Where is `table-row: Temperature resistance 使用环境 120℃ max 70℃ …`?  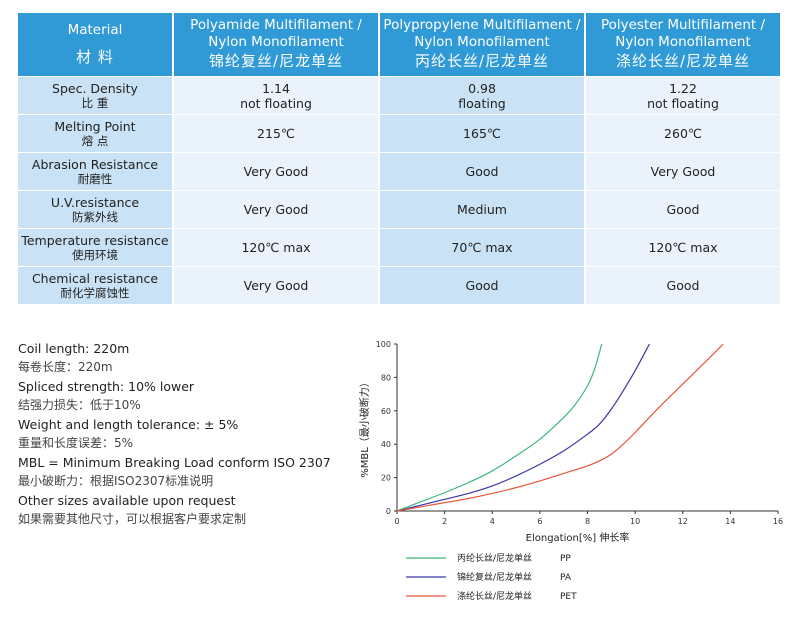
table-row: Temperature resistance 使用环境 120℃ max 70℃ … is located at coordinates (399, 247).